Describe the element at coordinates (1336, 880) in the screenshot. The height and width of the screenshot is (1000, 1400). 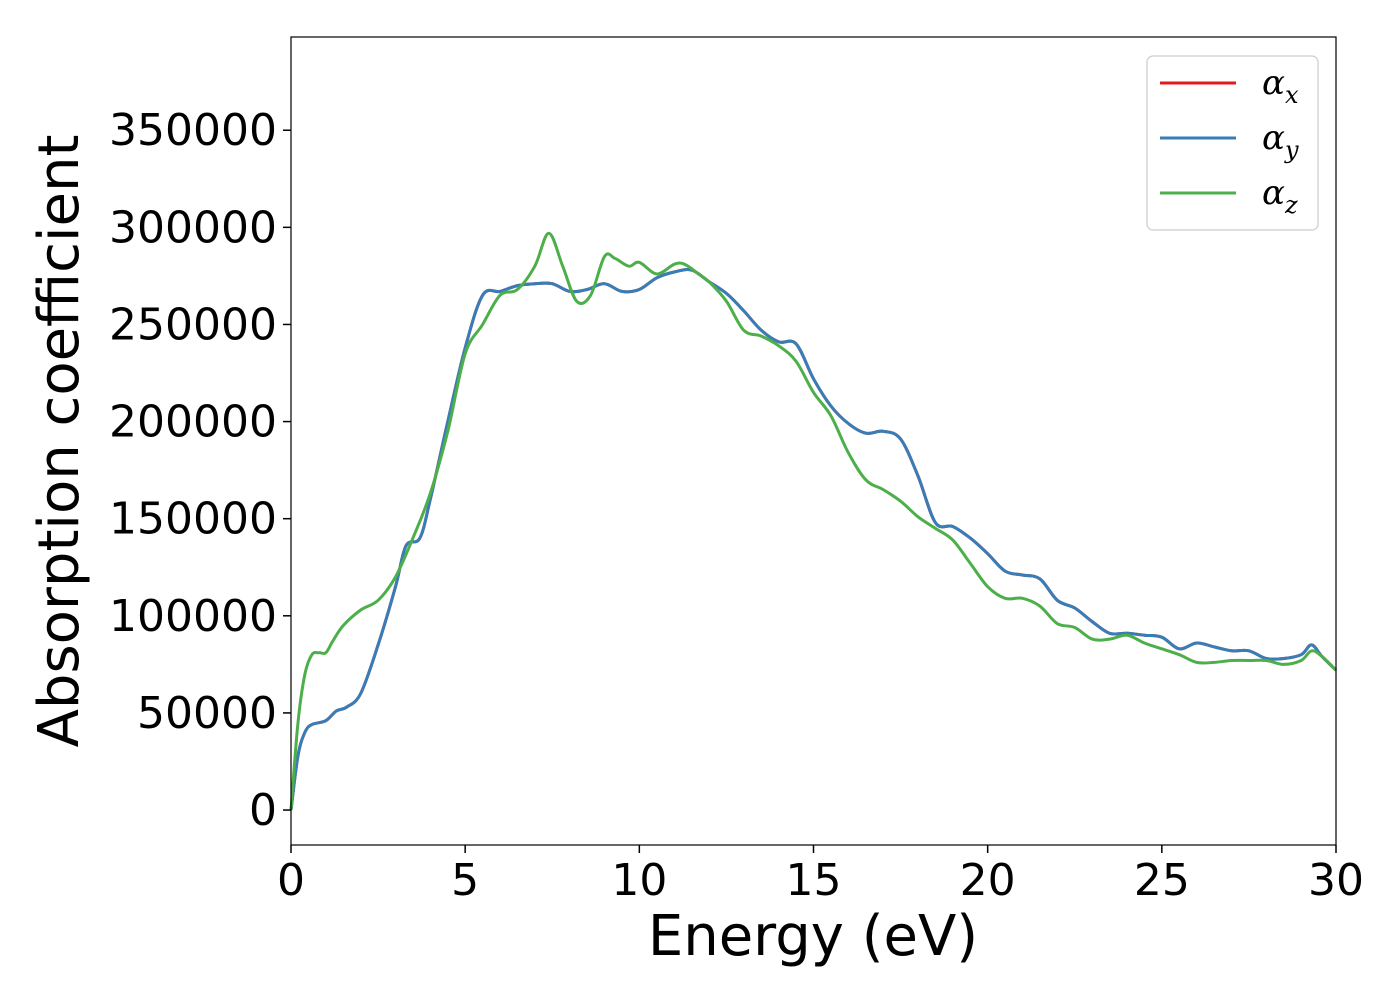
I see `x-tick-label: 30` at that location.